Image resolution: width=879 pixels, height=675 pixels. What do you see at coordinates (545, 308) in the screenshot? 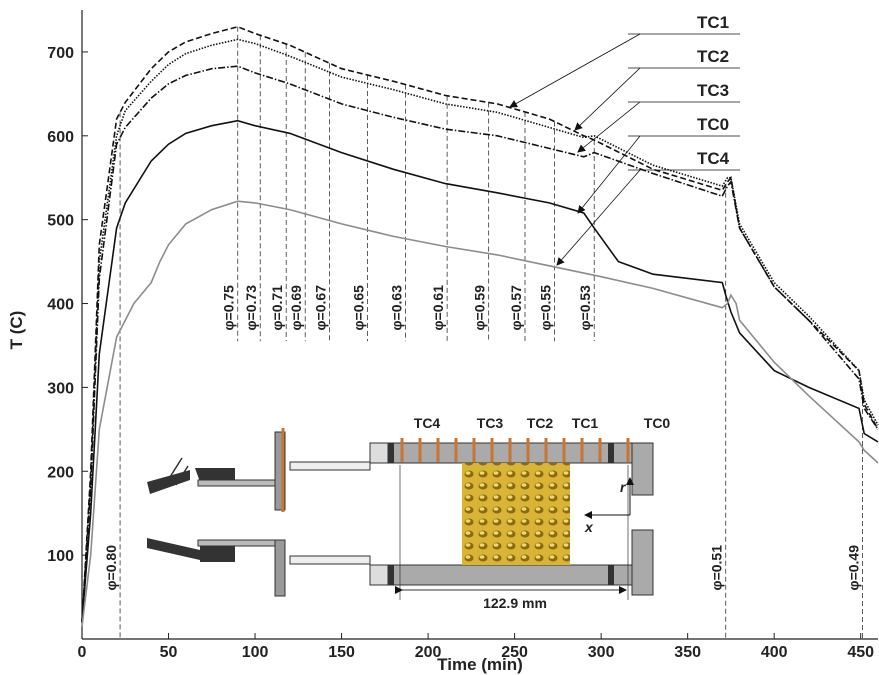
I see `phase-label: φ=0.55` at bounding box center [545, 308].